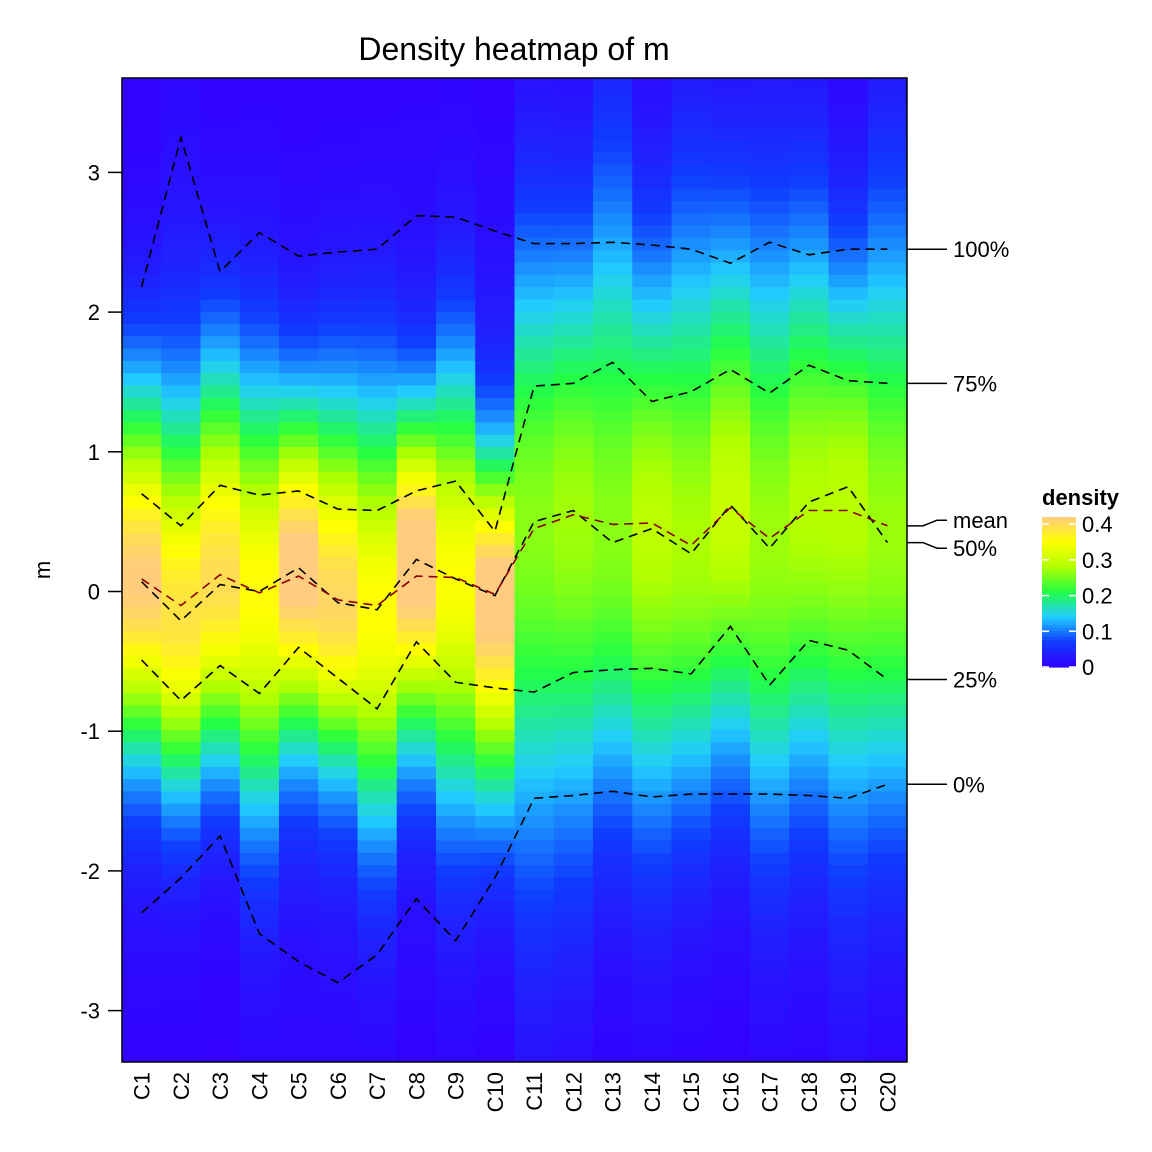 The image size is (1152, 1152). Describe the element at coordinates (809, 1092) in the screenshot. I see `x-tick-label: C18` at that location.